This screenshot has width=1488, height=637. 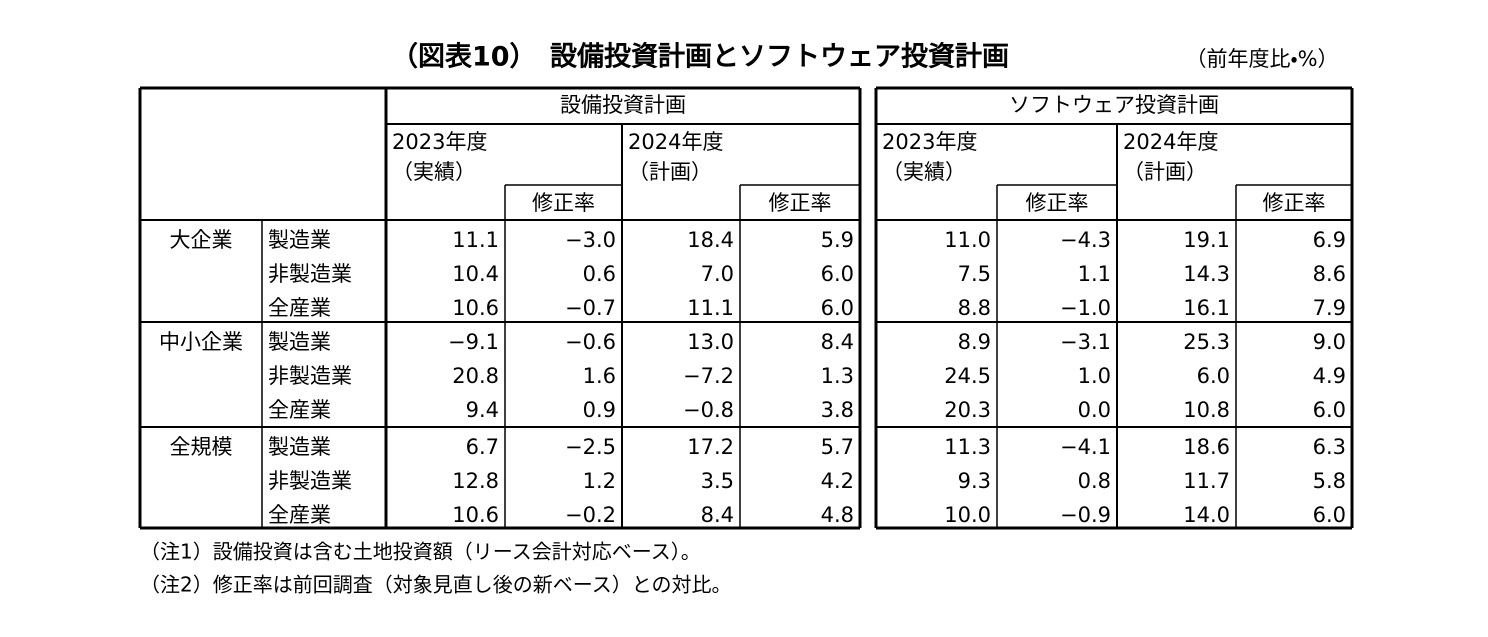 What do you see at coordinates (1094, 274) in the screenshot?
I see `cell-value: 1.1` at bounding box center [1094, 274].